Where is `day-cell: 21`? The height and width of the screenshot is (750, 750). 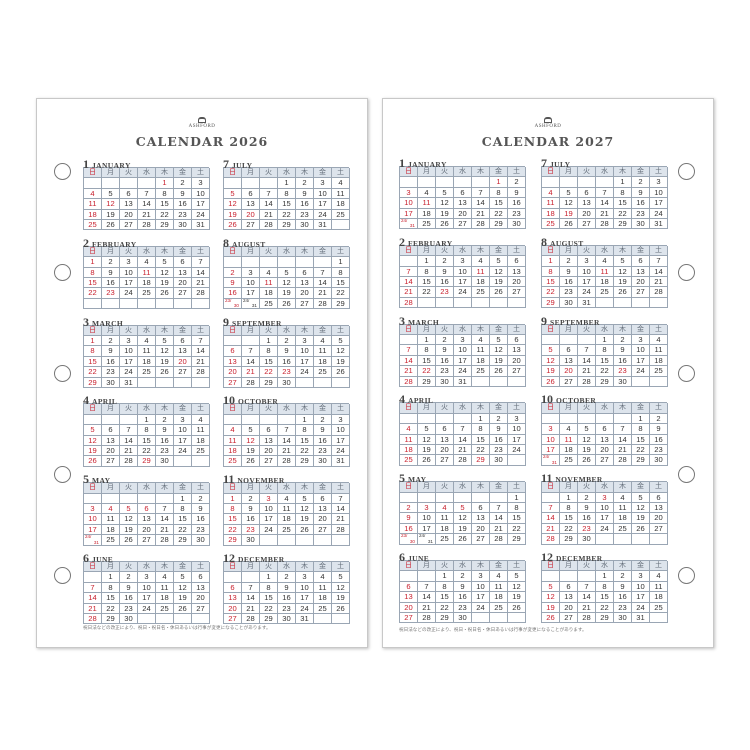
day-cell: 21 is located at coordinates (409, 371).